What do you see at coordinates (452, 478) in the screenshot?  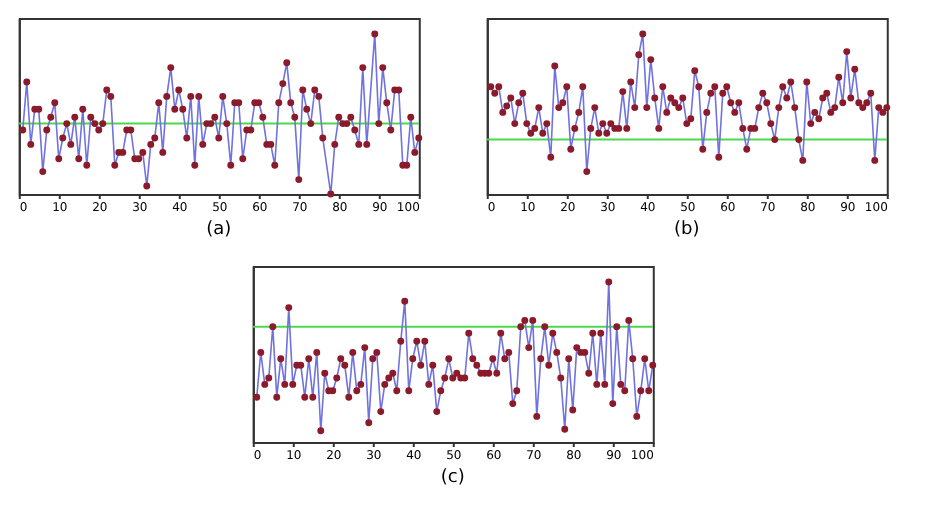 I see `text: (c)` at bounding box center [452, 478].